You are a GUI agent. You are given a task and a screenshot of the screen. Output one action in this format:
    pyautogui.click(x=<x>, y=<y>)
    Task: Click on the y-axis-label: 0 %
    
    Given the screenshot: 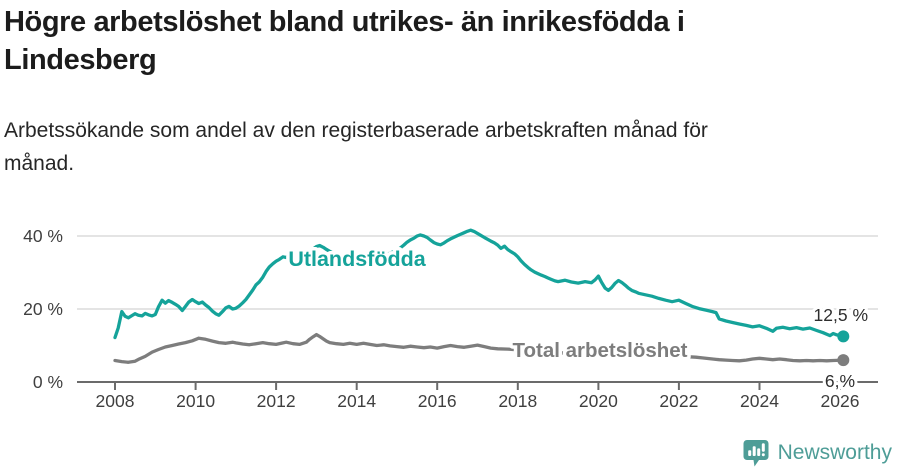 What is the action you would take?
    pyautogui.click(x=48, y=382)
    